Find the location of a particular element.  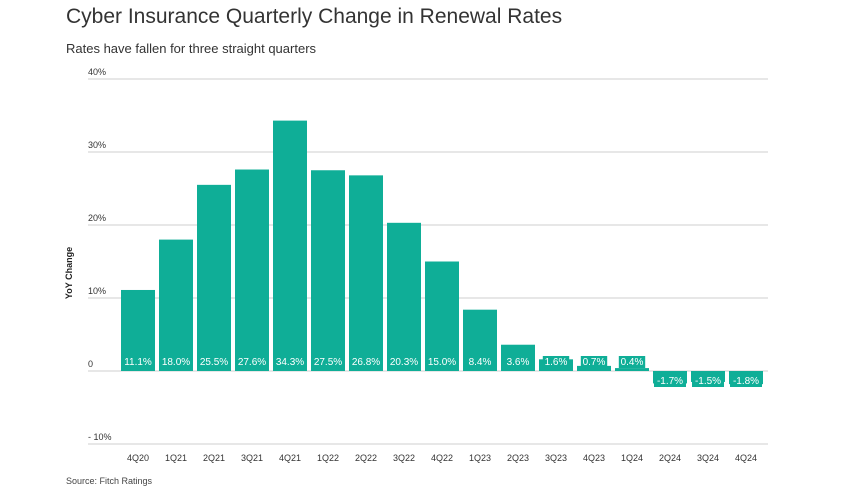

data-label: 0.7% is located at coordinates (594, 362).